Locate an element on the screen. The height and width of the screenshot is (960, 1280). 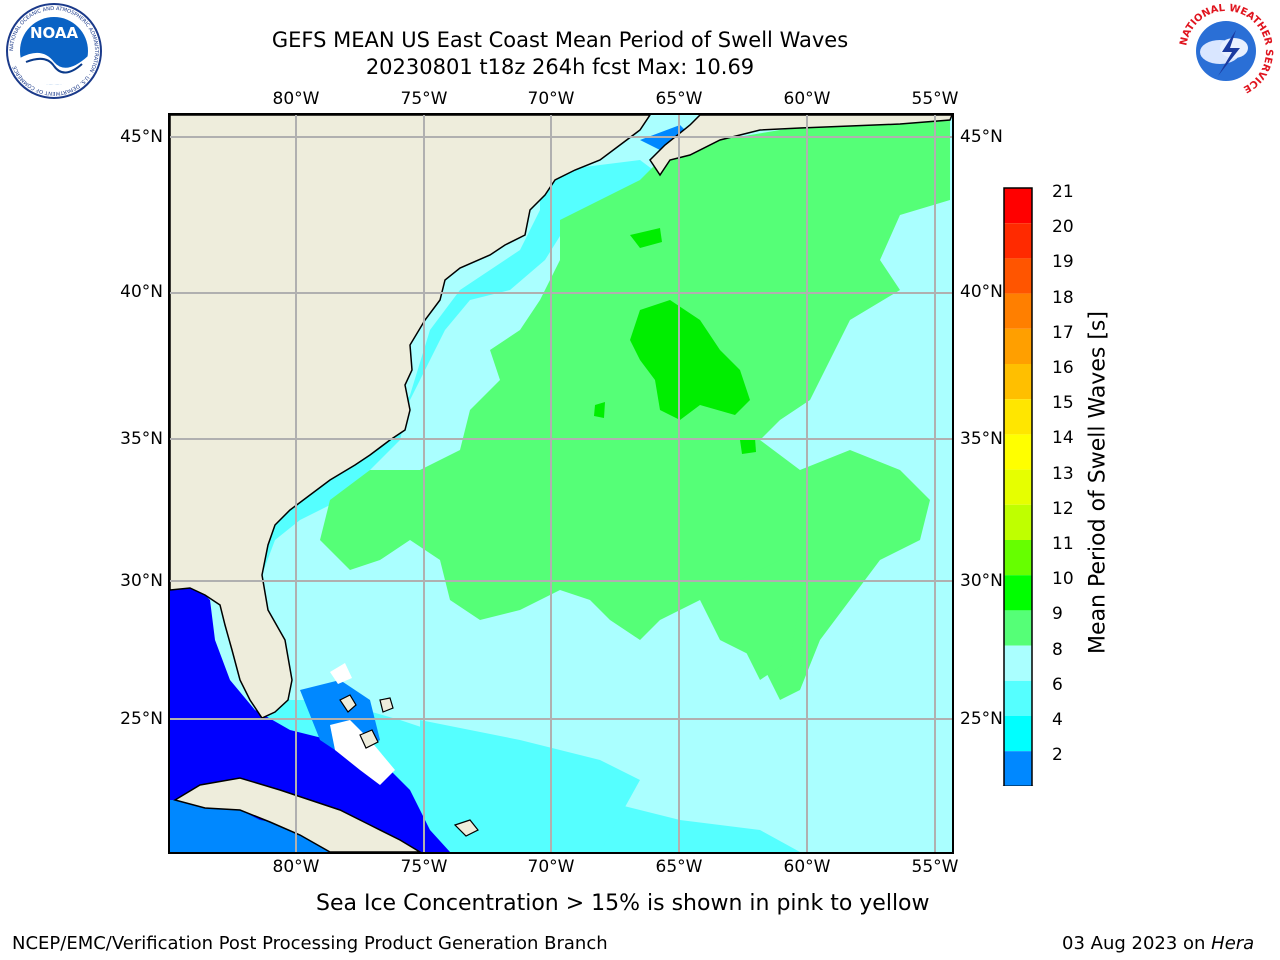
lon-label-bottom: 80°W is located at coordinates (296, 867).